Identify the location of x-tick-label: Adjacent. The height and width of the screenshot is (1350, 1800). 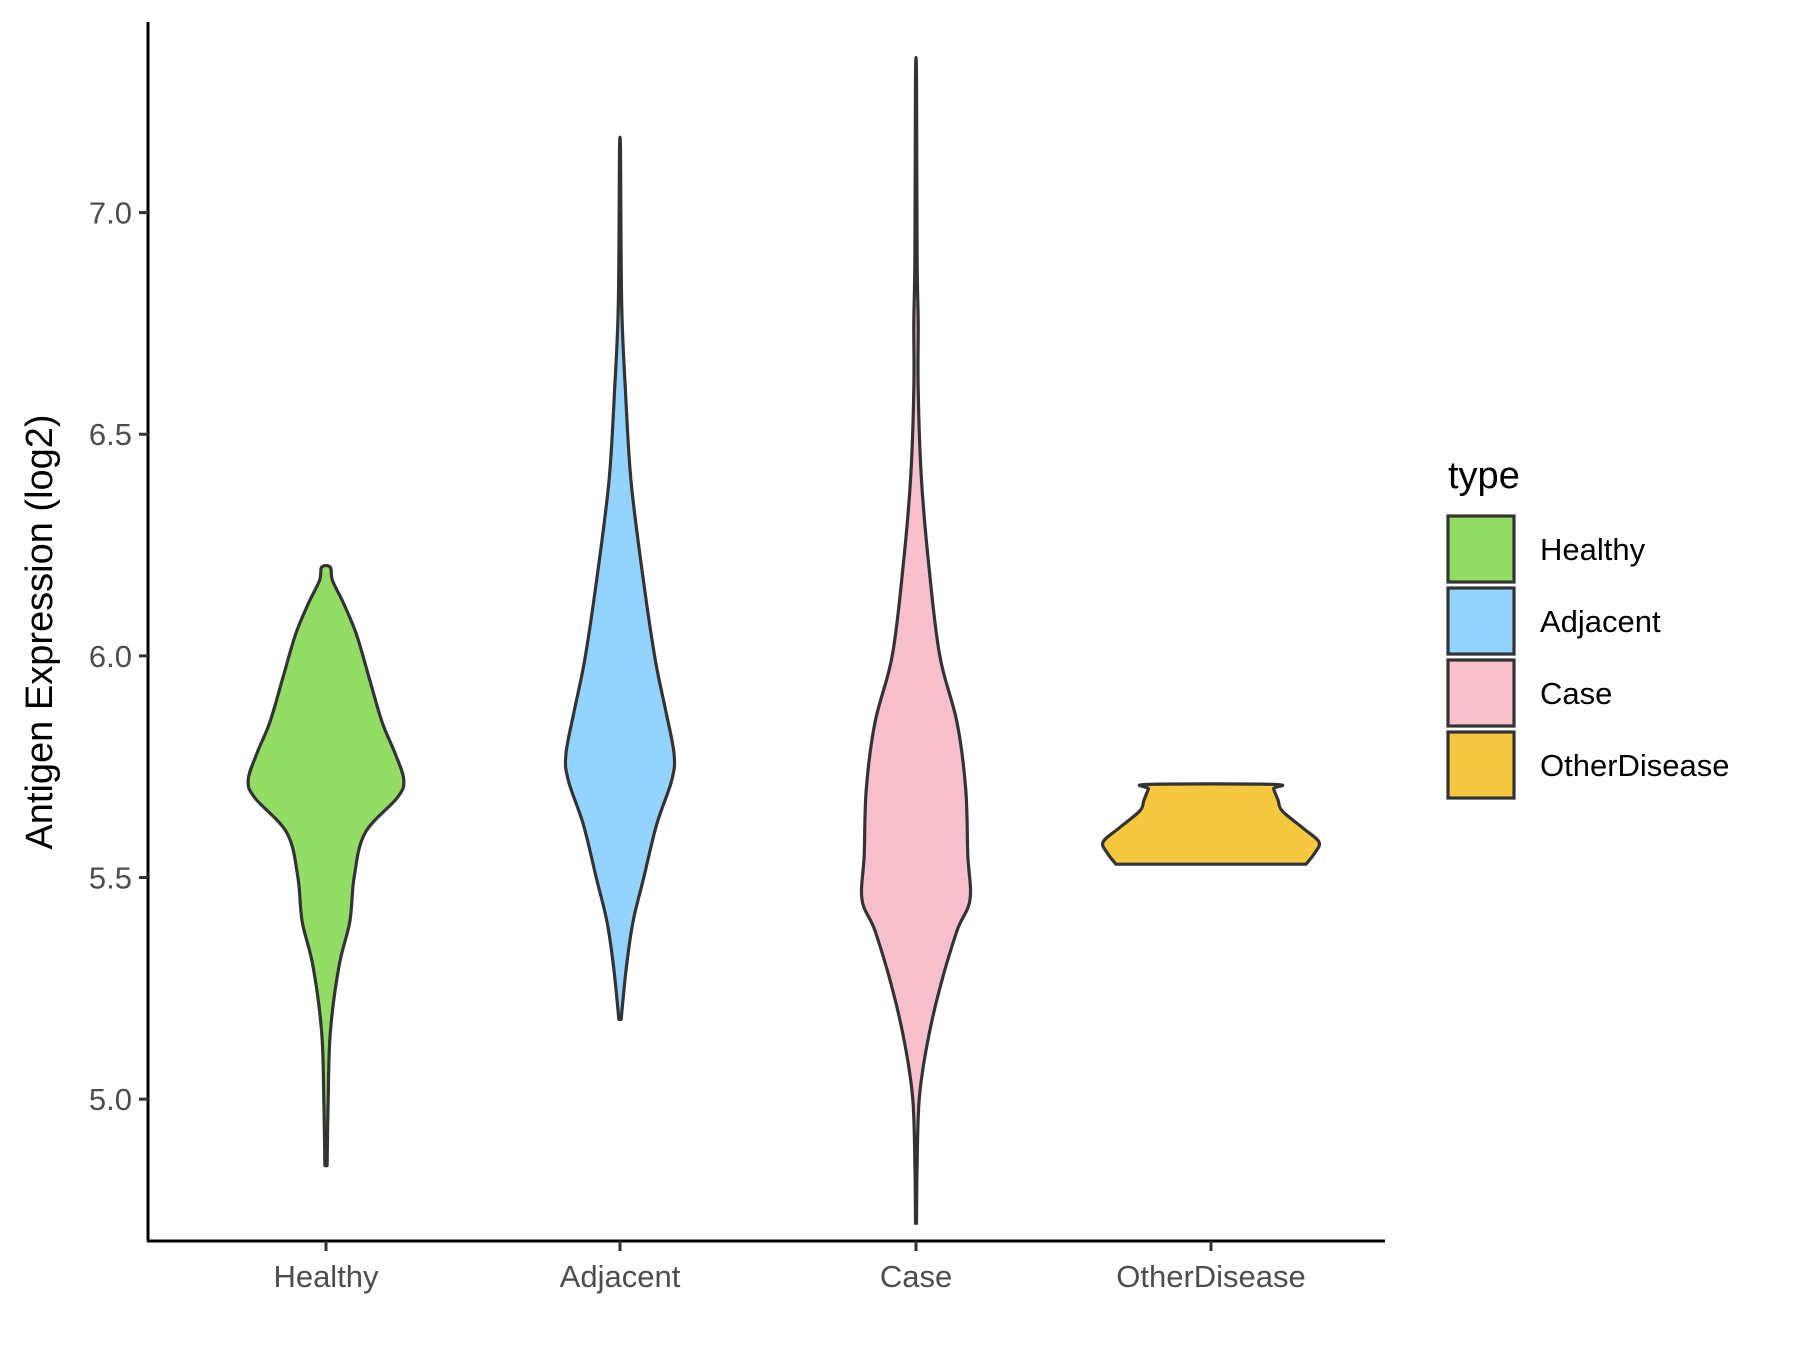
(620, 1276).